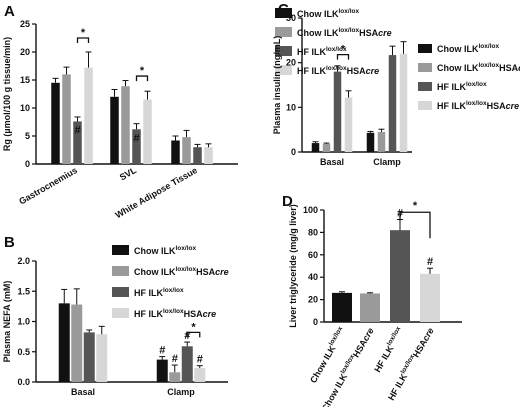 The image size is (520, 407). Describe the element at coordinates (348, 124) in the screenshot. I see `bar-C-c0-s3` at that location.